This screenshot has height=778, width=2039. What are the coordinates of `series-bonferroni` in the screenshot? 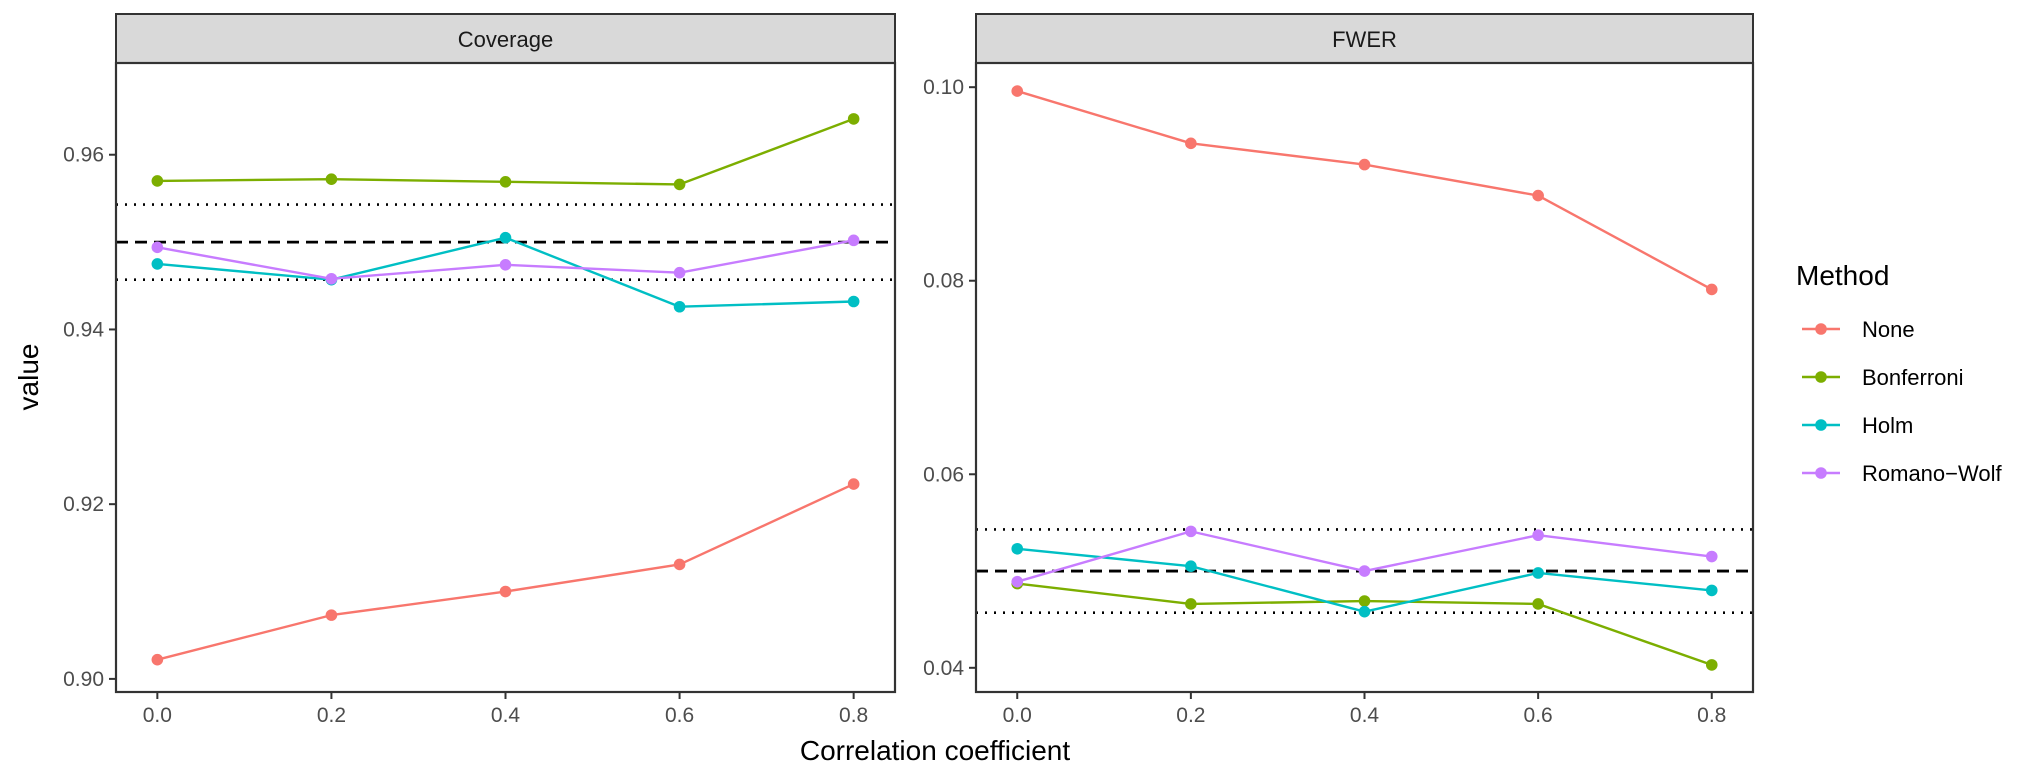 It's located at (505, 152).